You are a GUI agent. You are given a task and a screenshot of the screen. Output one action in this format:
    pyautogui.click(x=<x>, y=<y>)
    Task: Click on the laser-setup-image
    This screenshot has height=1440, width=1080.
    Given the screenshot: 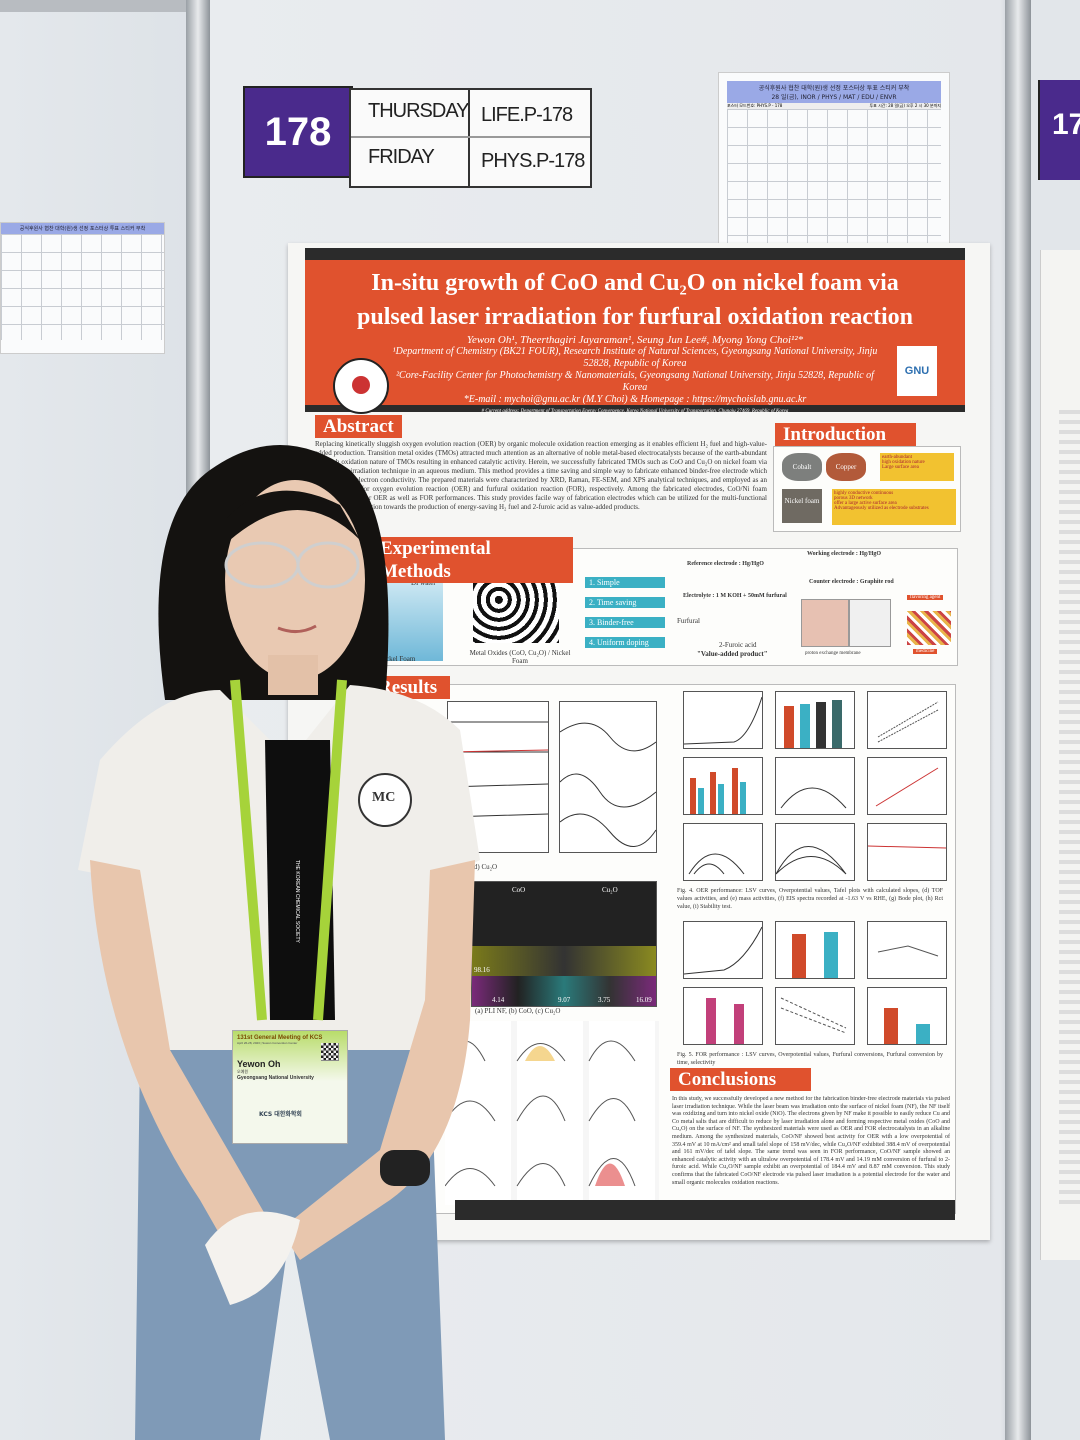 What is the action you would take?
    pyautogui.click(x=411, y=615)
    